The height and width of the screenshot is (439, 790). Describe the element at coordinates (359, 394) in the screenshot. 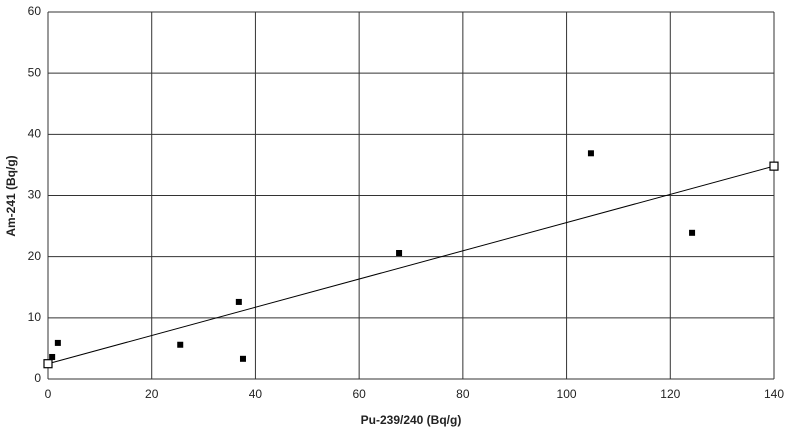

I see `x-tick-label: 60` at that location.